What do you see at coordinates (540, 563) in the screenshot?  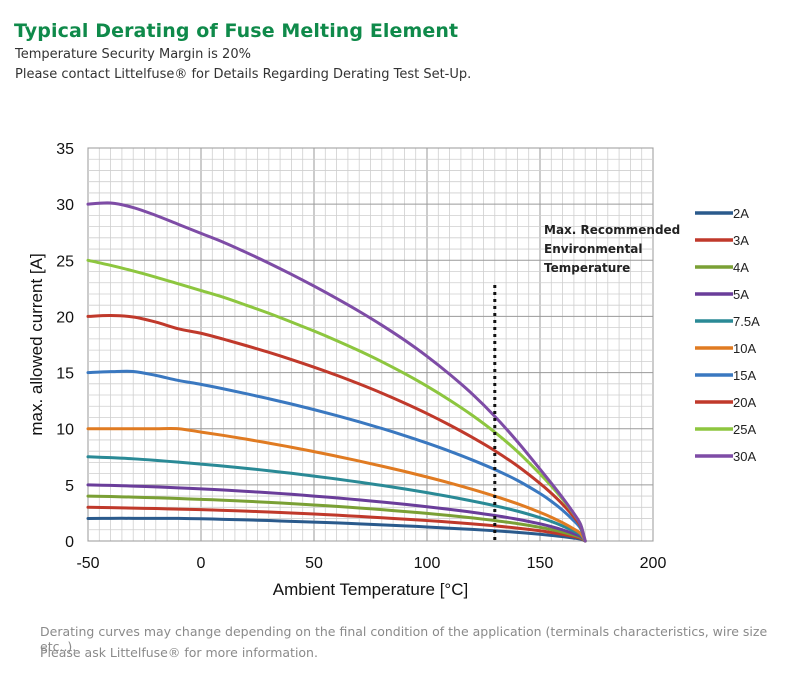 I see `x-tick-label: 150` at bounding box center [540, 563].